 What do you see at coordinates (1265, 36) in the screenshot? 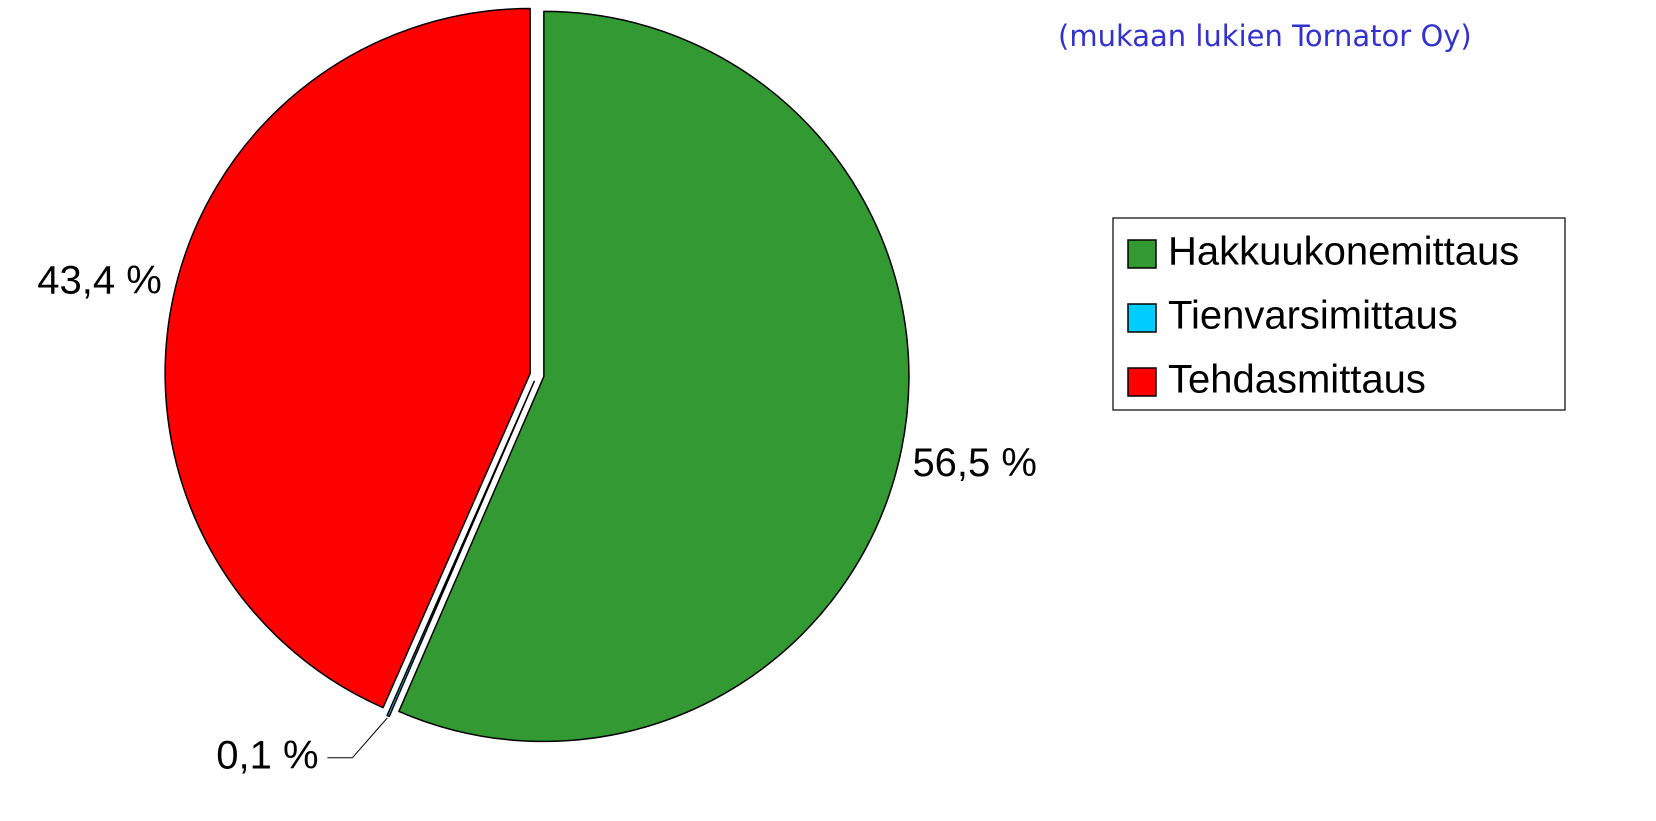
I see `chart-subtitle: (mukaan lukien Tornator Oy)` at bounding box center [1265, 36].